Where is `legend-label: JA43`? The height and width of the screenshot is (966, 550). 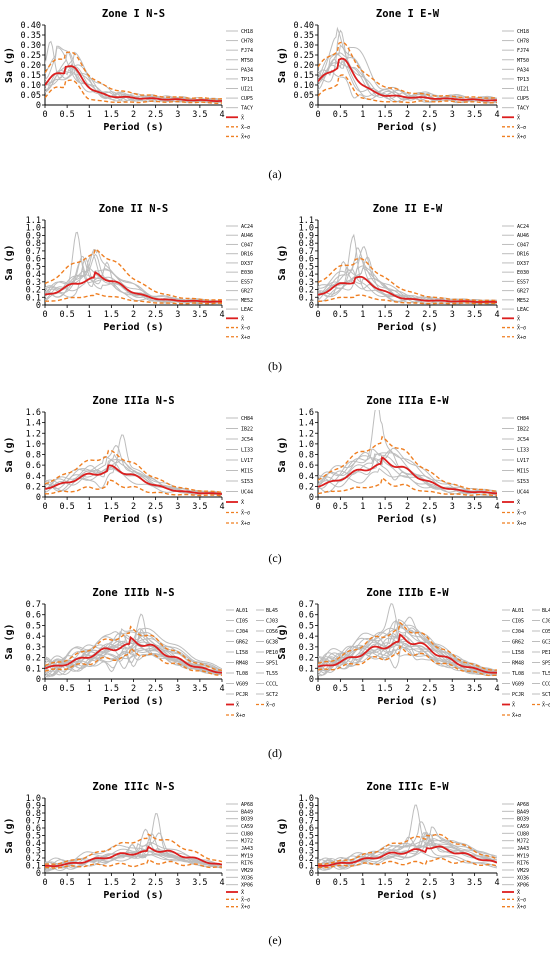
legend-label: JA43 is located at coordinates (247, 849).